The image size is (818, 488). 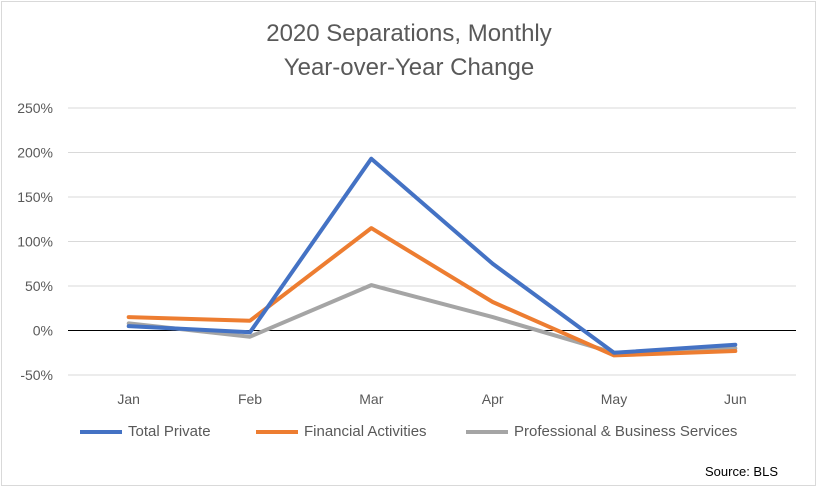 I want to click on x-tick-label: Feb, so click(x=250, y=399).